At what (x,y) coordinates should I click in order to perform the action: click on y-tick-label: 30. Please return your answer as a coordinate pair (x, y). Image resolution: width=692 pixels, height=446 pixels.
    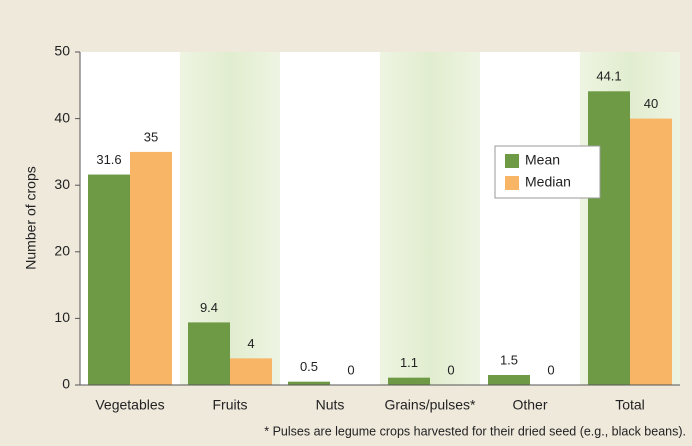
    Looking at the image, I should click on (62, 184).